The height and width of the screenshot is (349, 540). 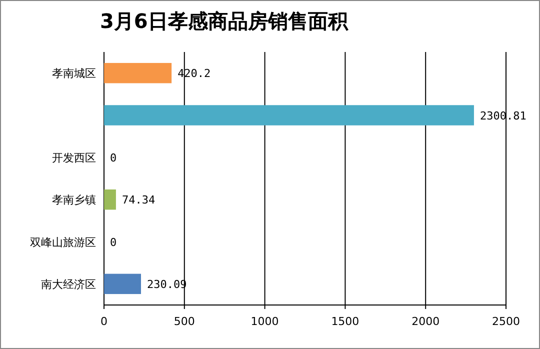 What do you see at coordinates (426, 321) in the screenshot?
I see `x-tick-label: 2000` at bounding box center [426, 321].